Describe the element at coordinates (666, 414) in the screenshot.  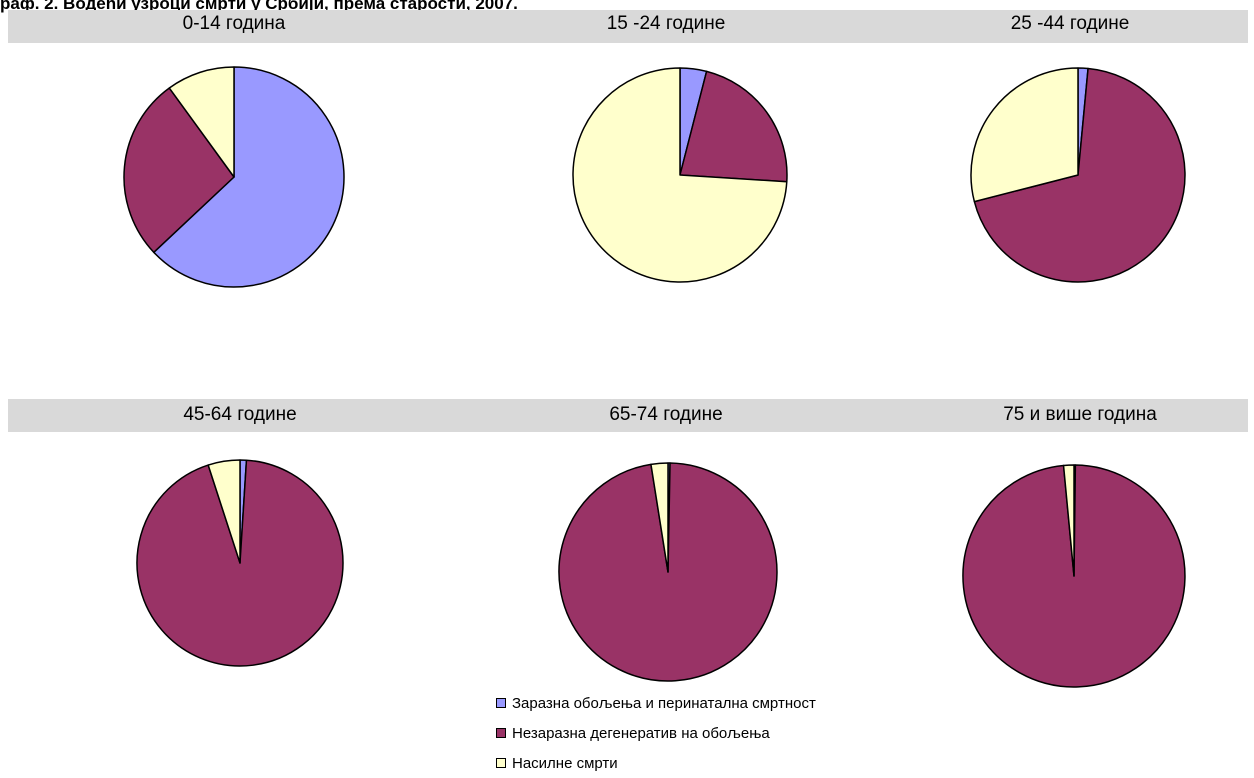
I see `pie-title-65-74: 65-74 године` at that location.